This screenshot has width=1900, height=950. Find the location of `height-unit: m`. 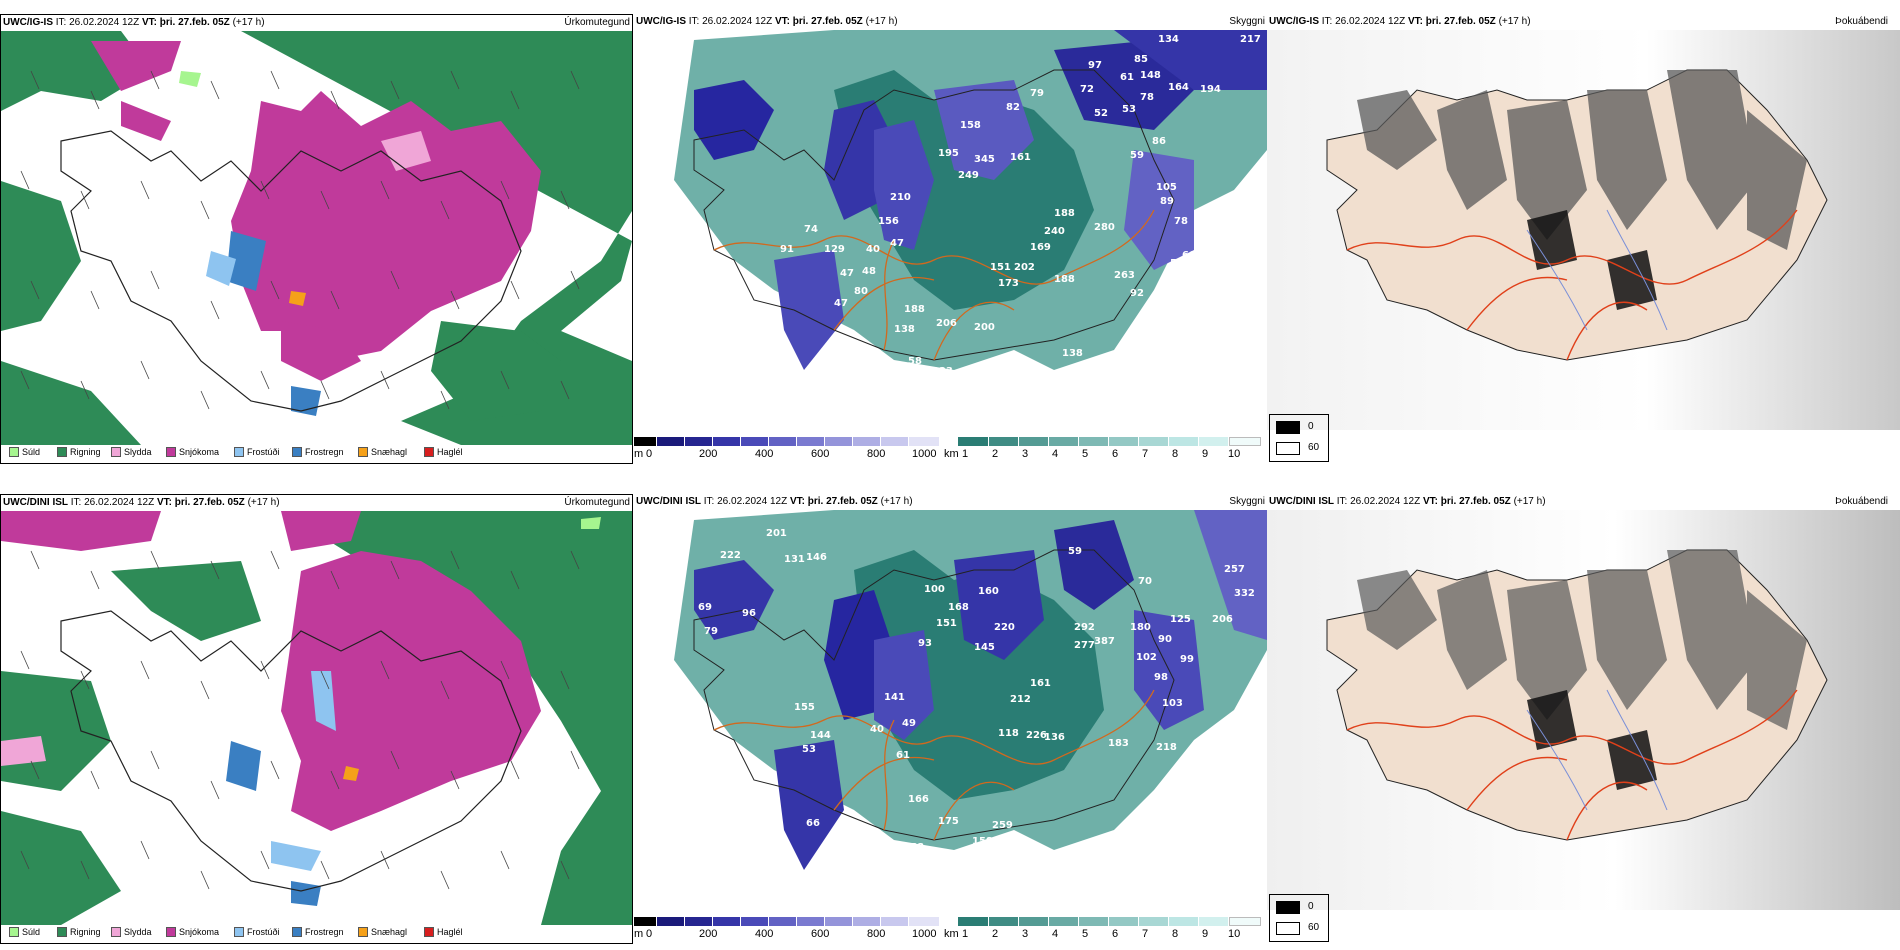

height-unit: m is located at coordinates (639, 454).